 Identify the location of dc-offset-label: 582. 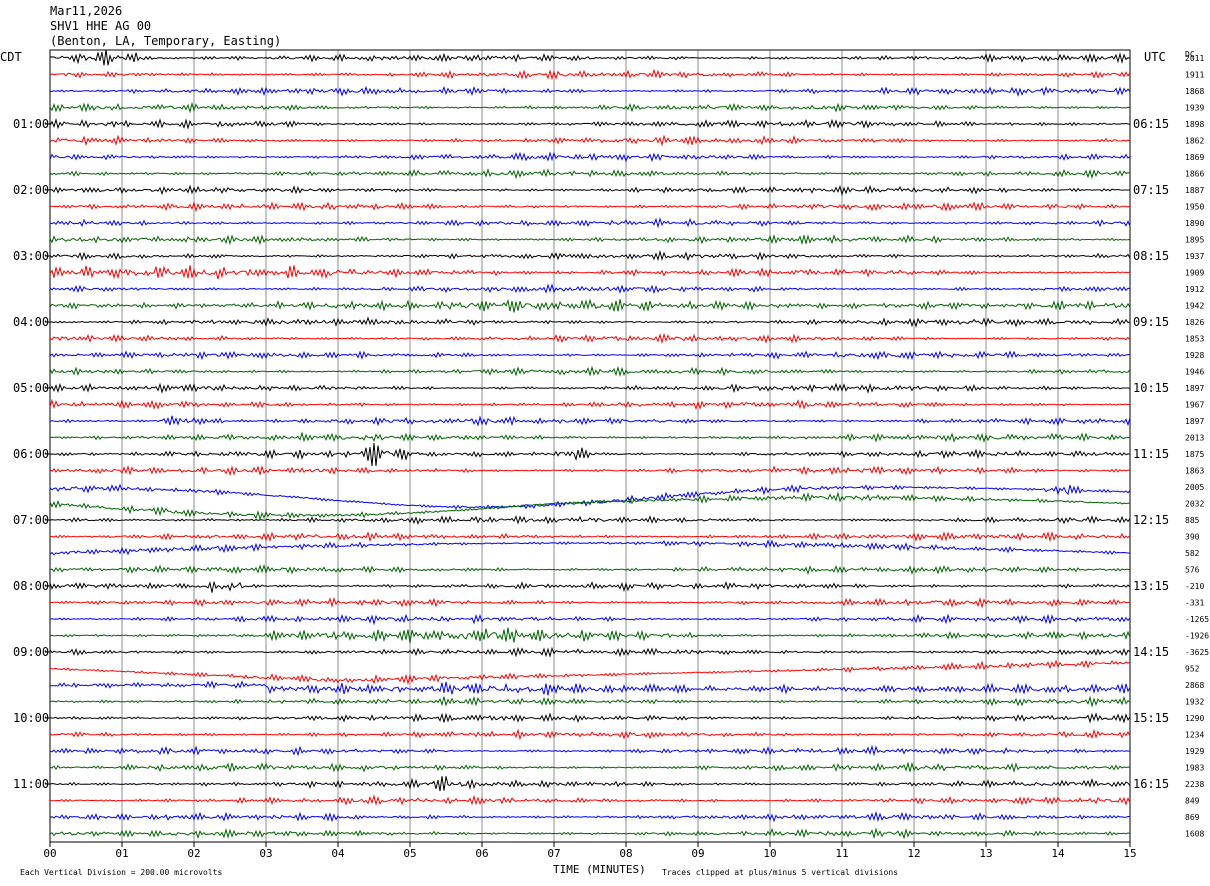
(1192, 553).